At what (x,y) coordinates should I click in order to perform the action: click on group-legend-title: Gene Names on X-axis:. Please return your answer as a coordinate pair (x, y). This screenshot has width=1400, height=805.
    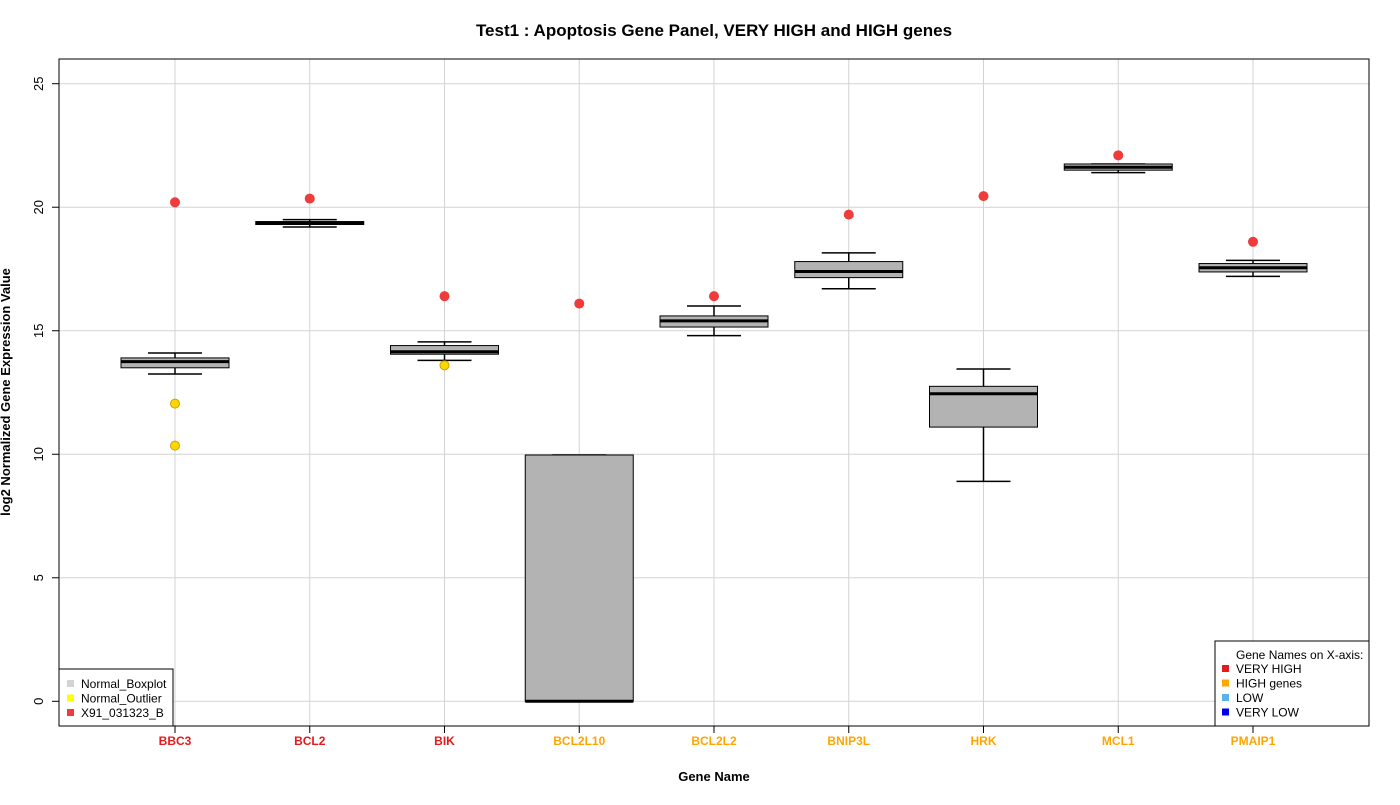
    Looking at the image, I should click on (1299, 655).